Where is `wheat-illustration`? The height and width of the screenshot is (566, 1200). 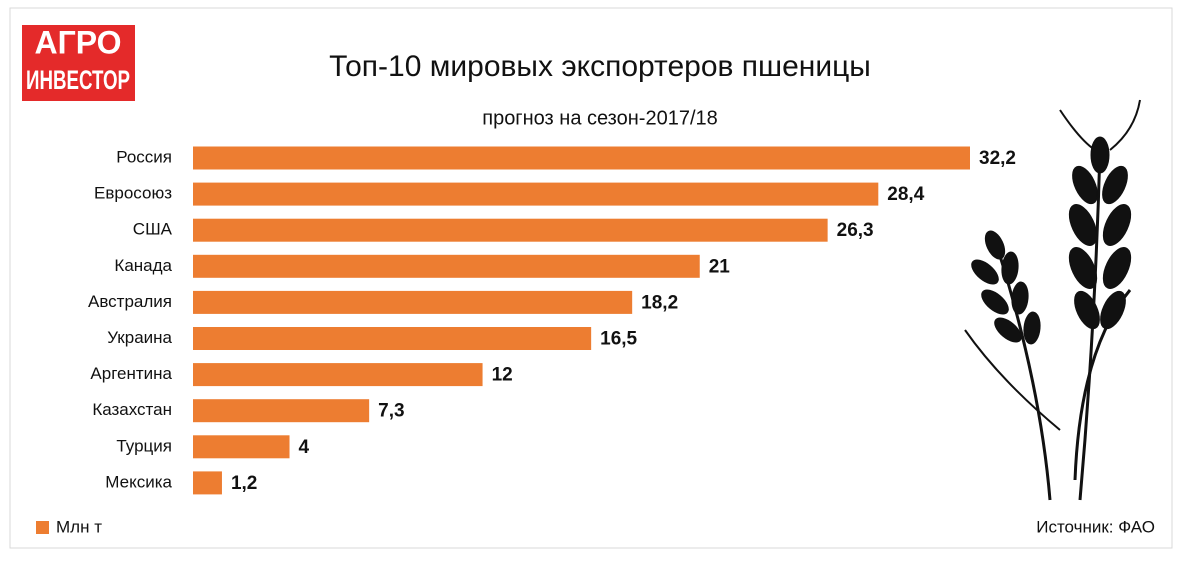 wheat-illustration is located at coordinates (1052, 300).